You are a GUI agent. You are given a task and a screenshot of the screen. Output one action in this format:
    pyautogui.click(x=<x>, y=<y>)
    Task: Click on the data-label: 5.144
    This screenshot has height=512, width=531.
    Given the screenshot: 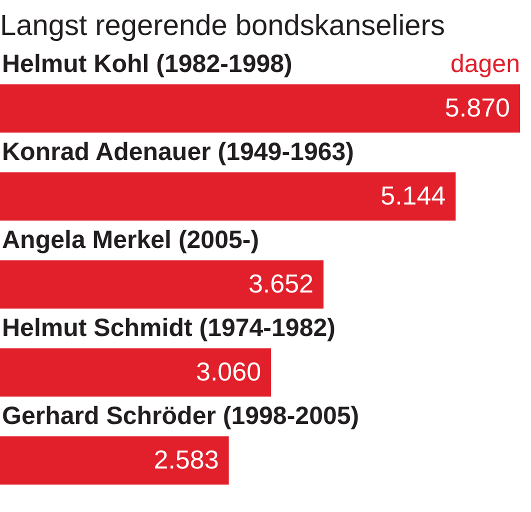 What is the action you would take?
    pyautogui.click(x=413, y=195)
    